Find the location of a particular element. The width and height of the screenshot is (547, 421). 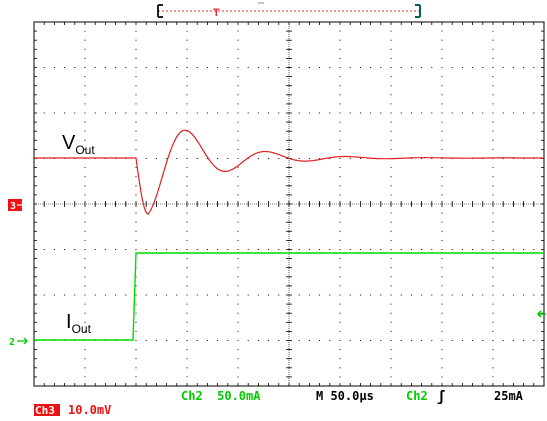

ch3-ground-marker: 3 is located at coordinates (17, 205).